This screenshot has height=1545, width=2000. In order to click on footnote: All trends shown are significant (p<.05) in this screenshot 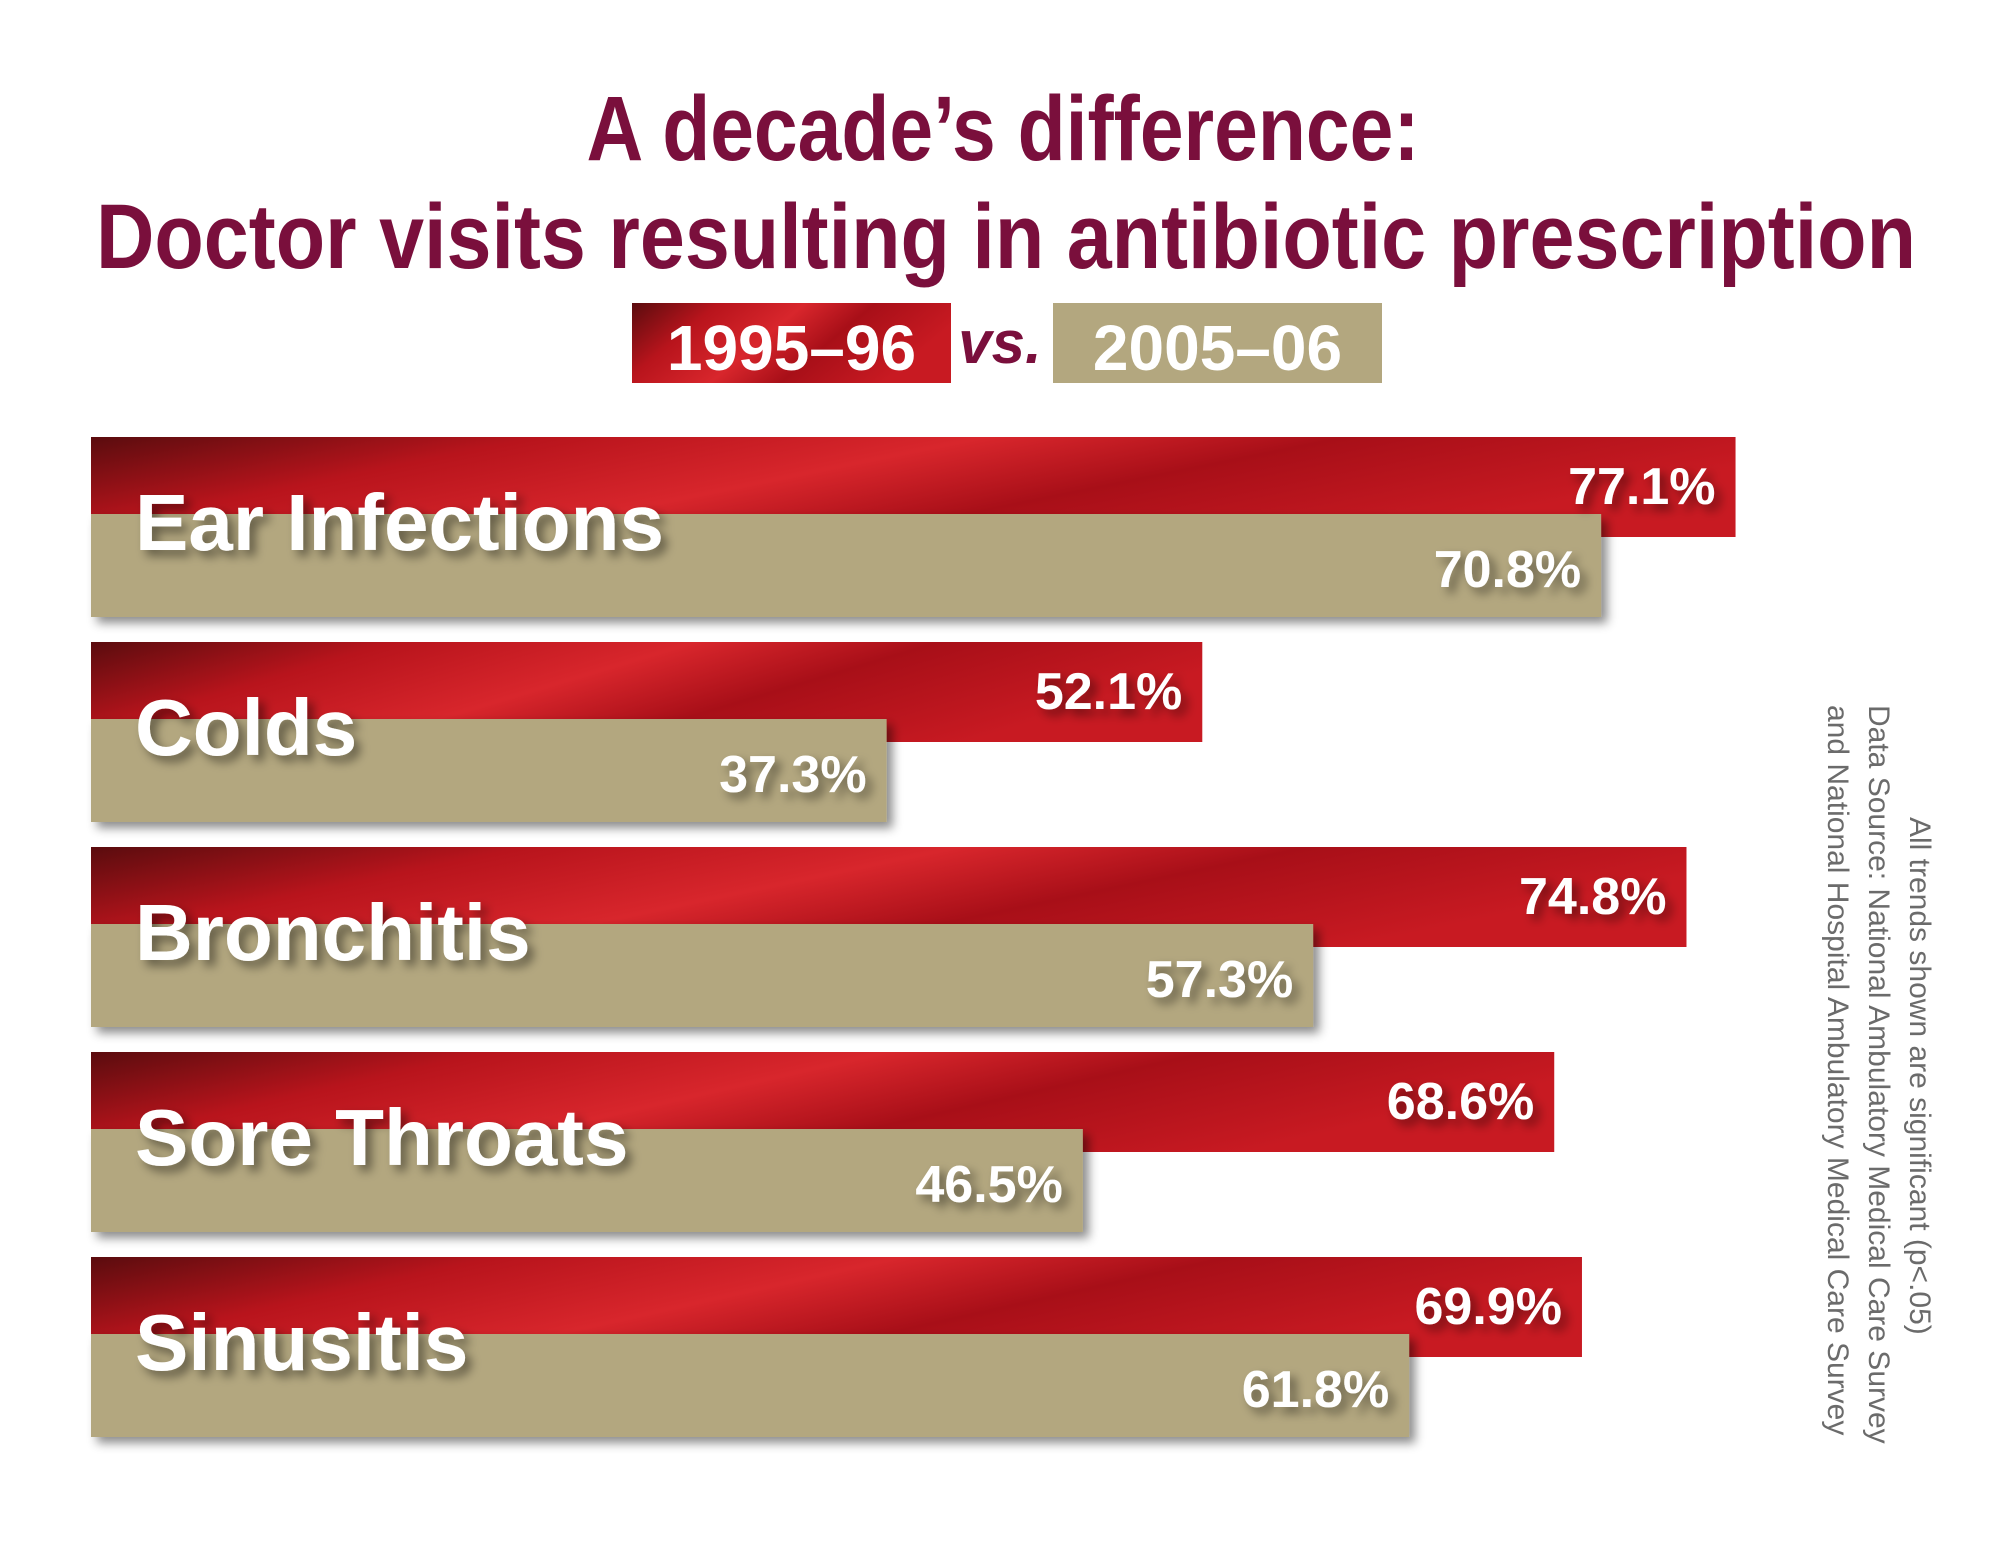, I will do `click(1919, 1076)`.